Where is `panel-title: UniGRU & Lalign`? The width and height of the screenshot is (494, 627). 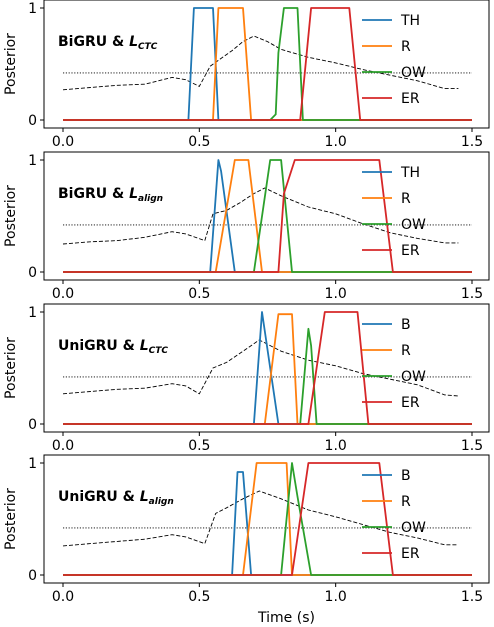
panel-title: UniGRU & Lalign is located at coordinates (116, 498).